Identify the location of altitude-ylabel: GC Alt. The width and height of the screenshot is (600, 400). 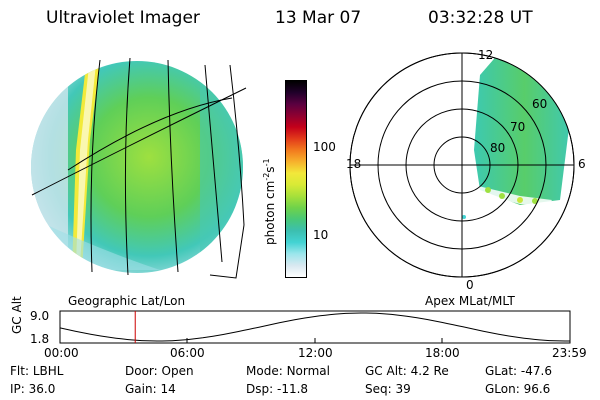
(17, 315).